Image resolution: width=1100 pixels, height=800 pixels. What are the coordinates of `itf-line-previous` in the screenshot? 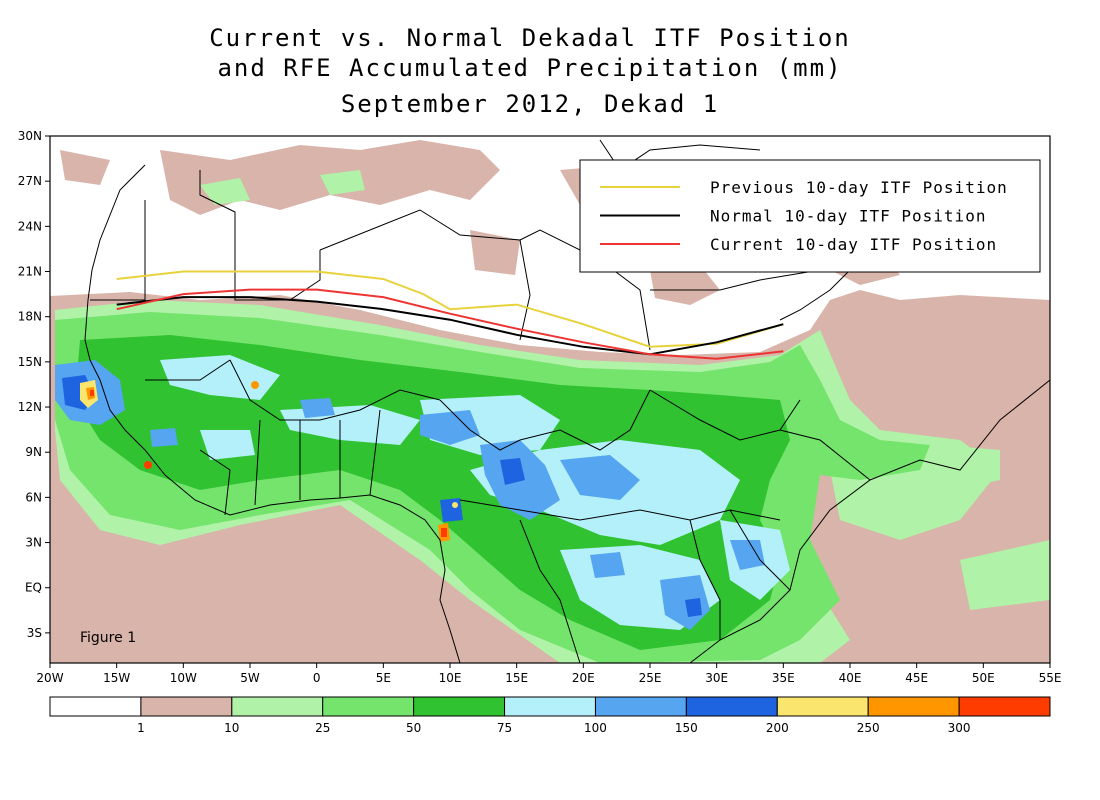 It's located at (450, 309).